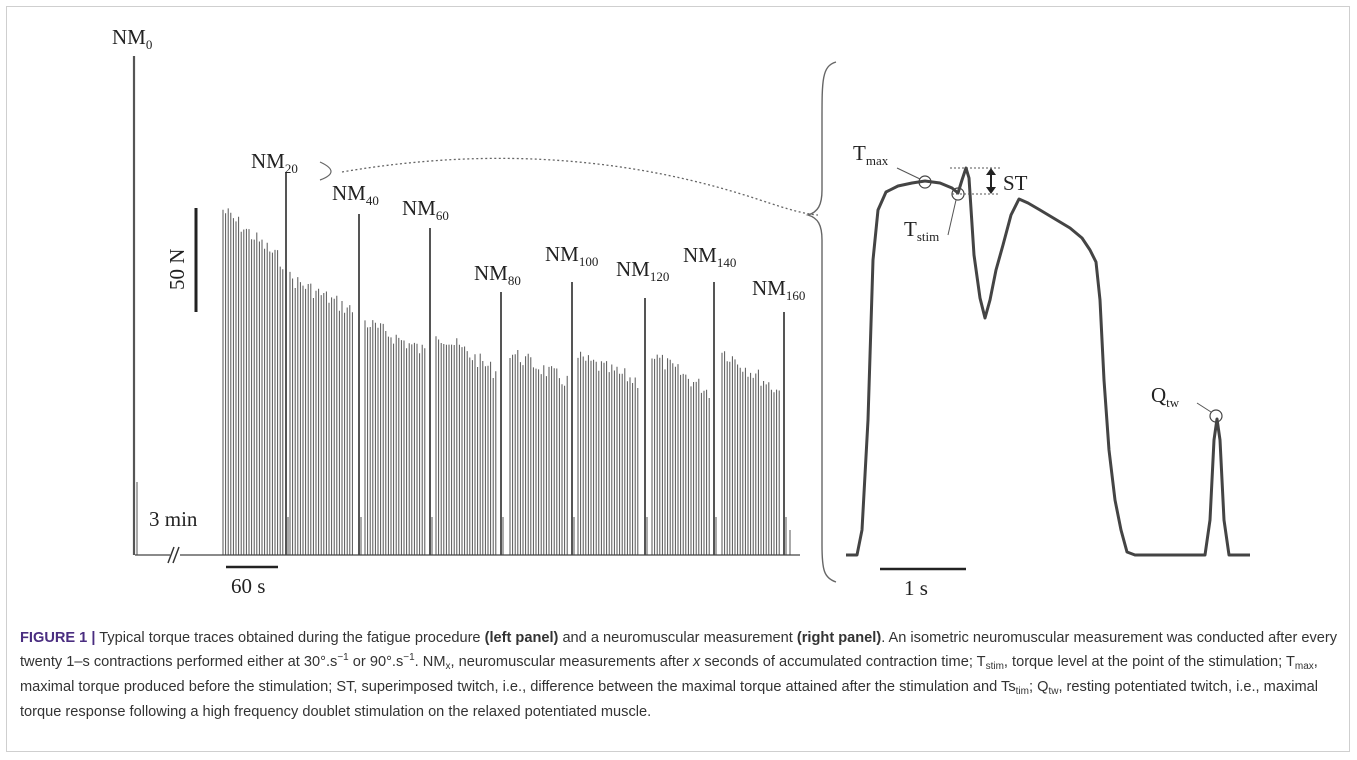 This screenshot has width=1357, height=760. Describe the element at coordinates (430, 662) in the screenshot. I see `caption-text: . NM` at that location.